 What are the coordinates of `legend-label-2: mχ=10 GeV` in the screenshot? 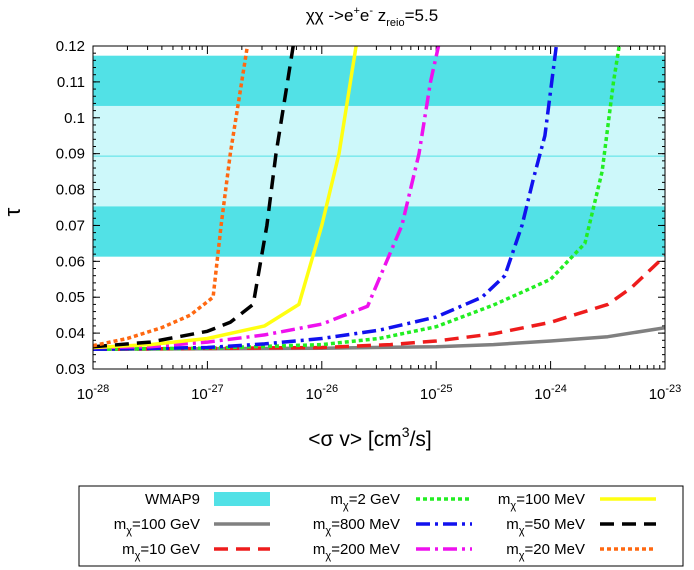 It's located at (161, 551).